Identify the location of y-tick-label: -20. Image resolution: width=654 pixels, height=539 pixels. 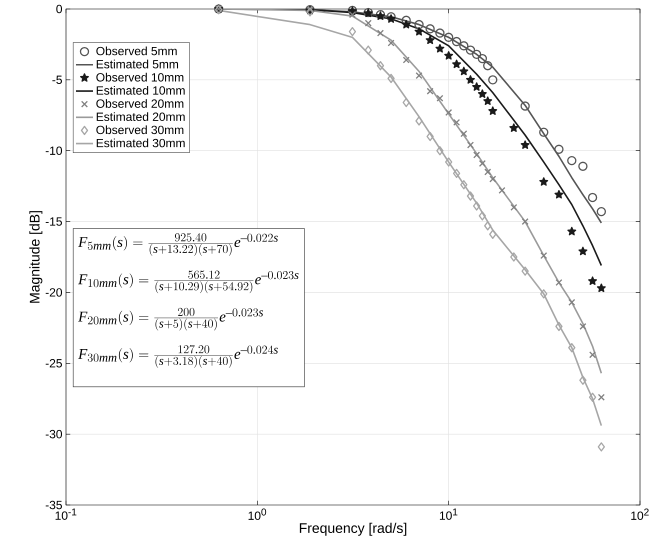
(54, 292).